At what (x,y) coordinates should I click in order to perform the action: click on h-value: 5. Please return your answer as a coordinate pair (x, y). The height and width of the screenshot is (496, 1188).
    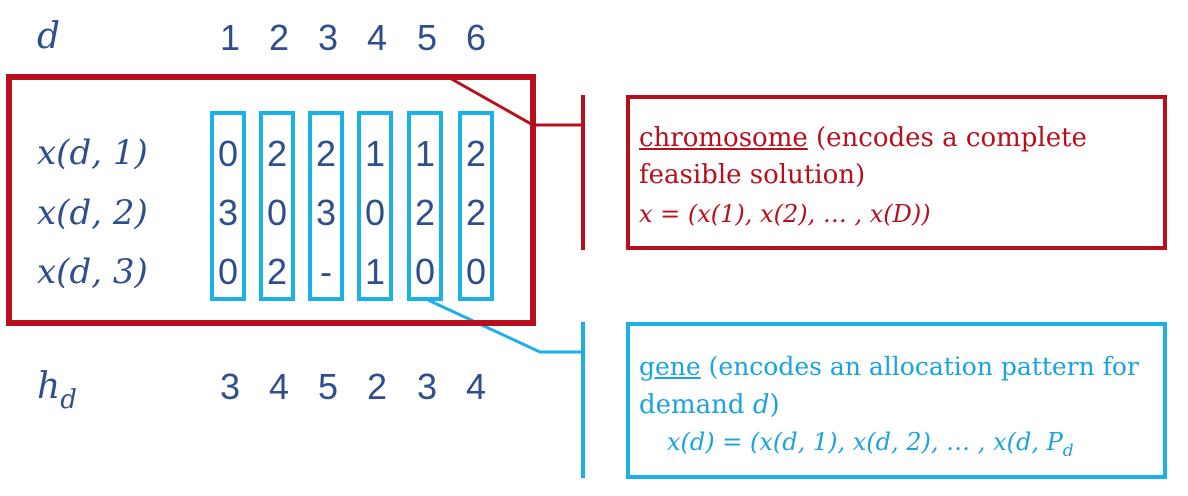
    Looking at the image, I should click on (328, 386).